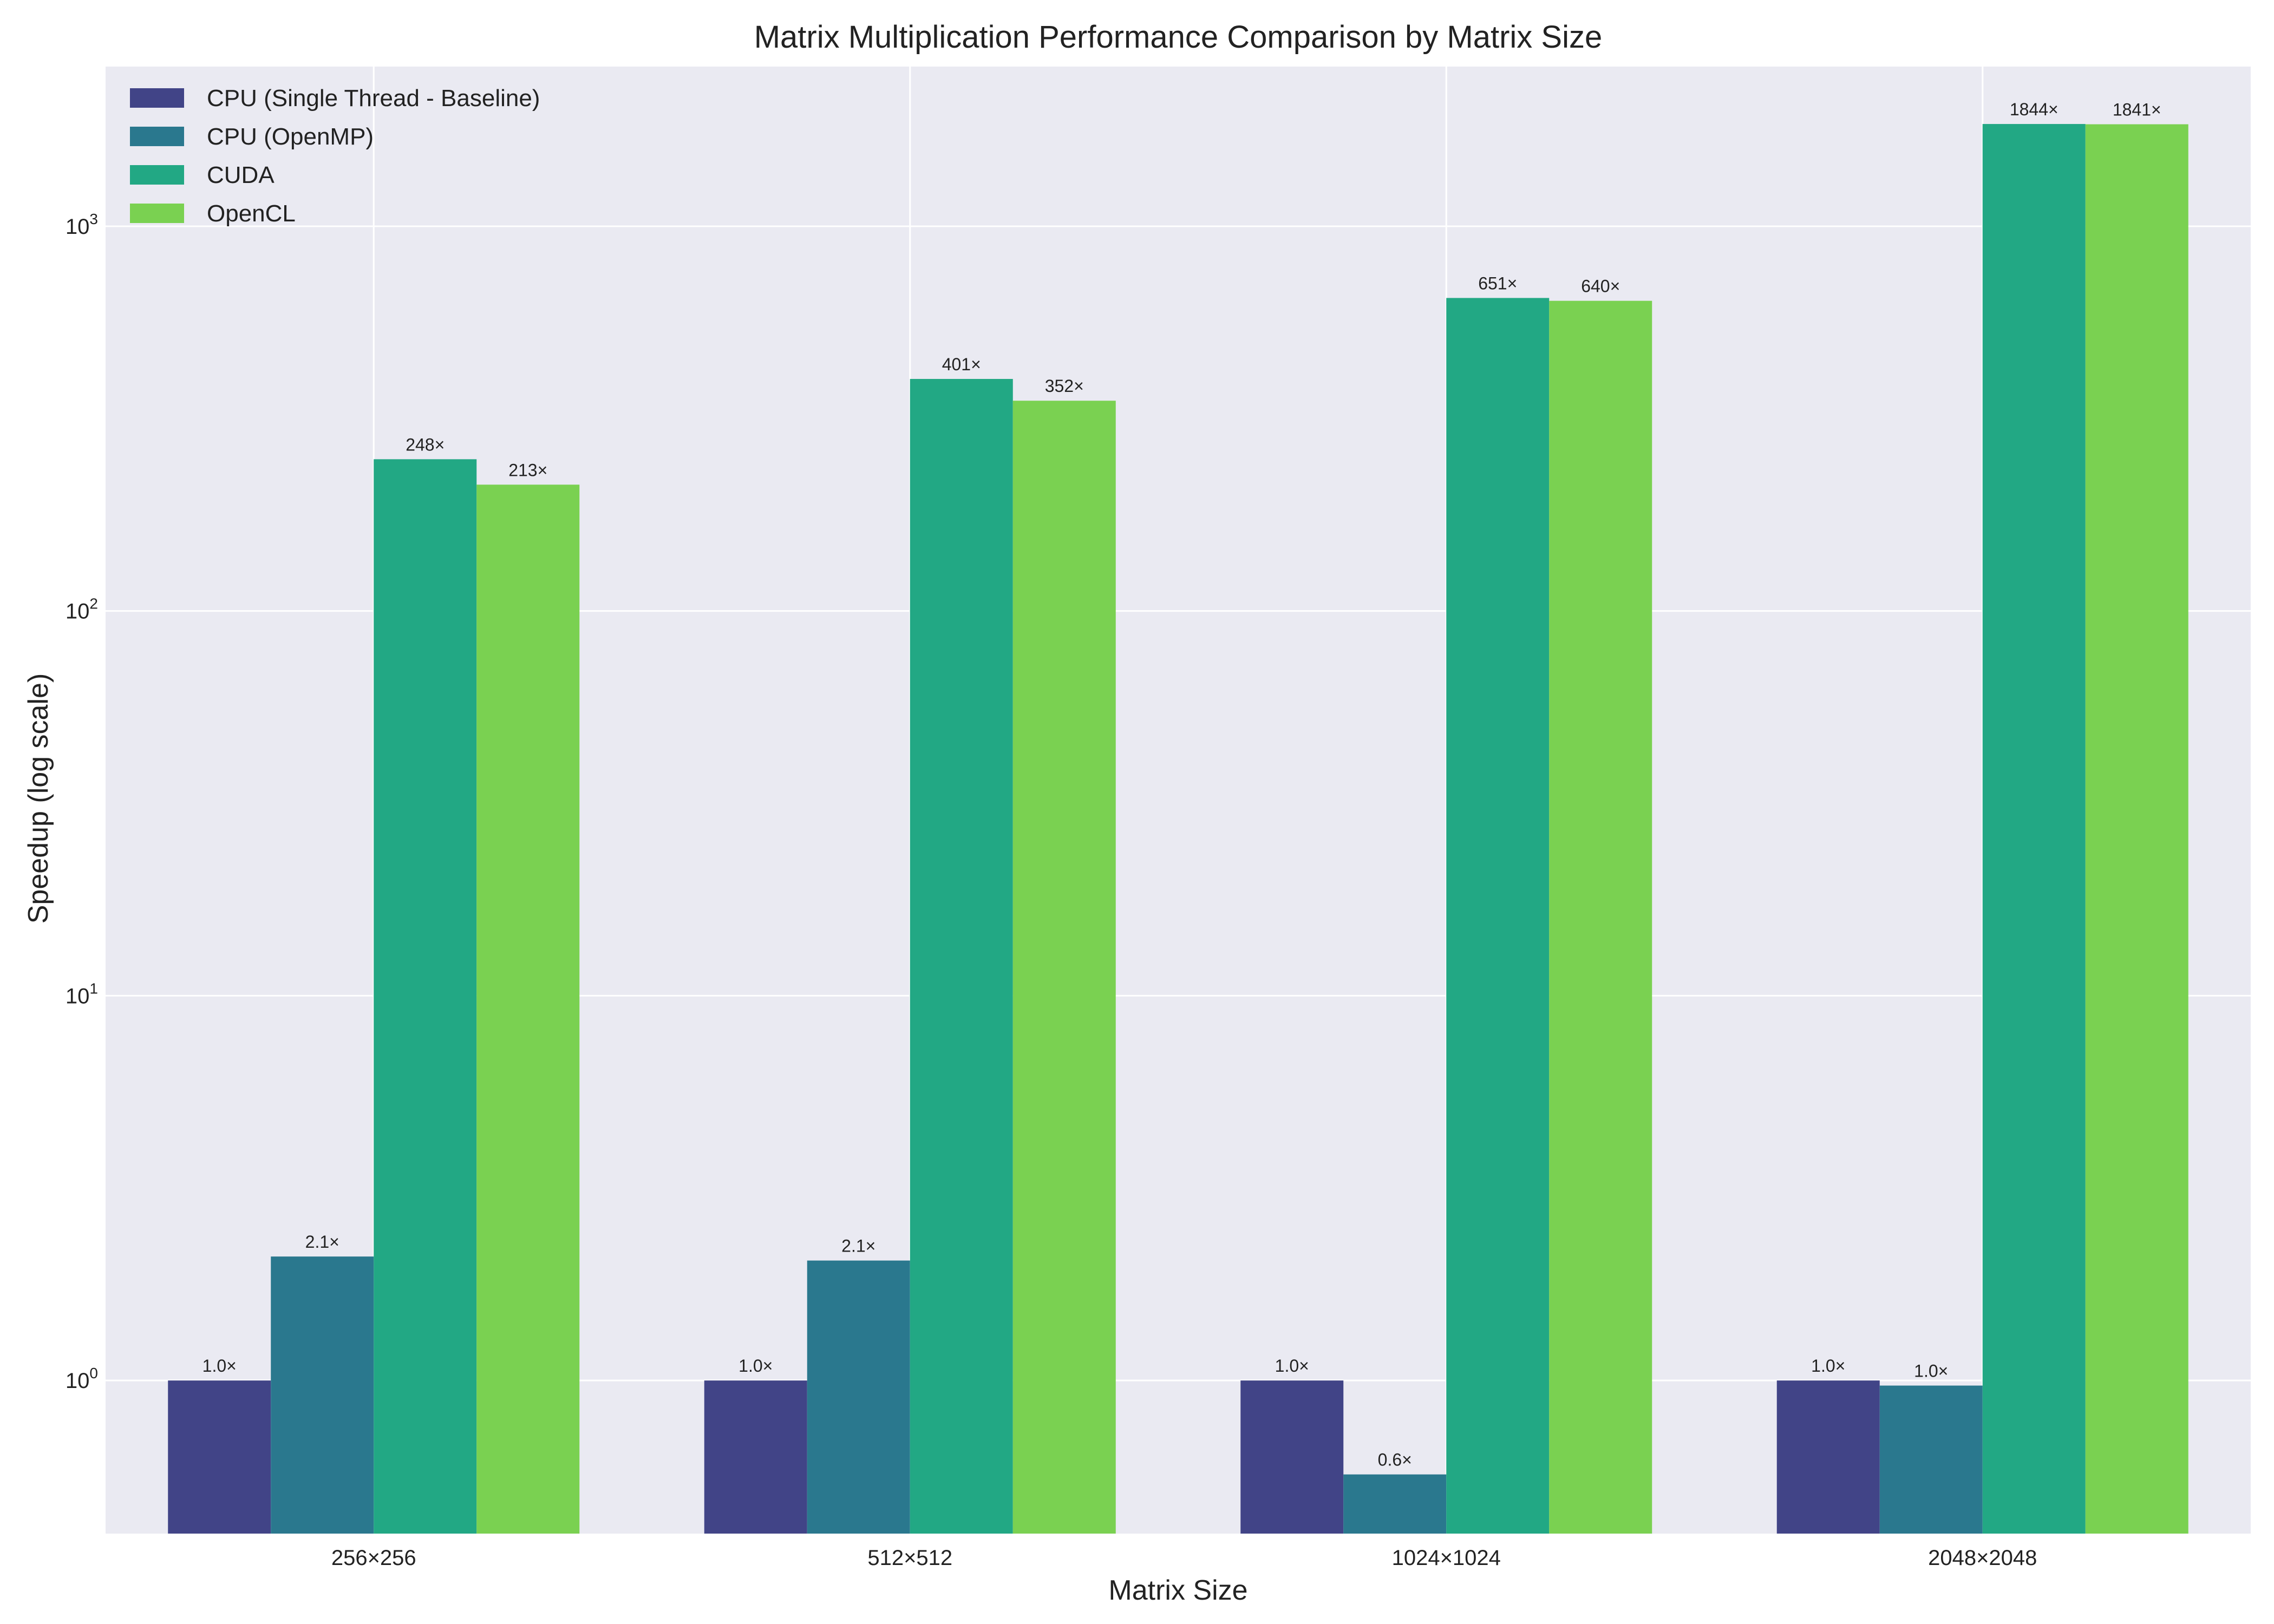  I want to click on bar-value-label: 0.6×, so click(1395, 1460).